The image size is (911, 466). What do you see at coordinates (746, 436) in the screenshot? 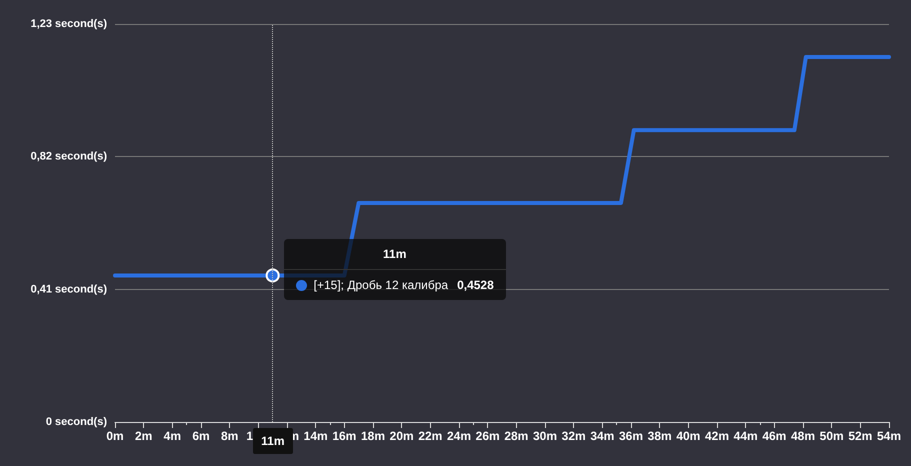
I see `x-tick-label: 44m` at bounding box center [746, 436].